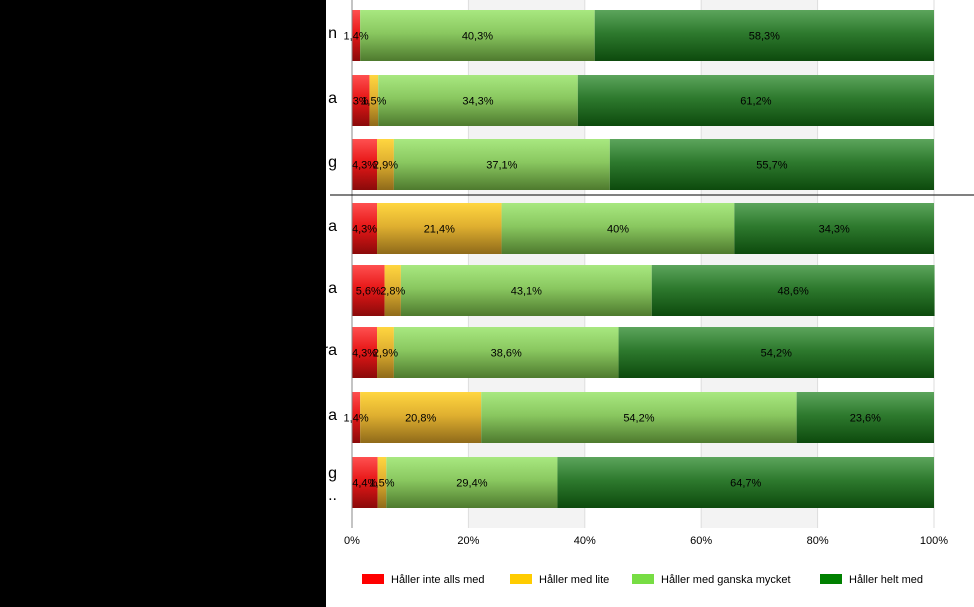  What do you see at coordinates (574, 580) in the screenshot?
I see `legend-label: Håller med lite` at bounding box center [574, 580].